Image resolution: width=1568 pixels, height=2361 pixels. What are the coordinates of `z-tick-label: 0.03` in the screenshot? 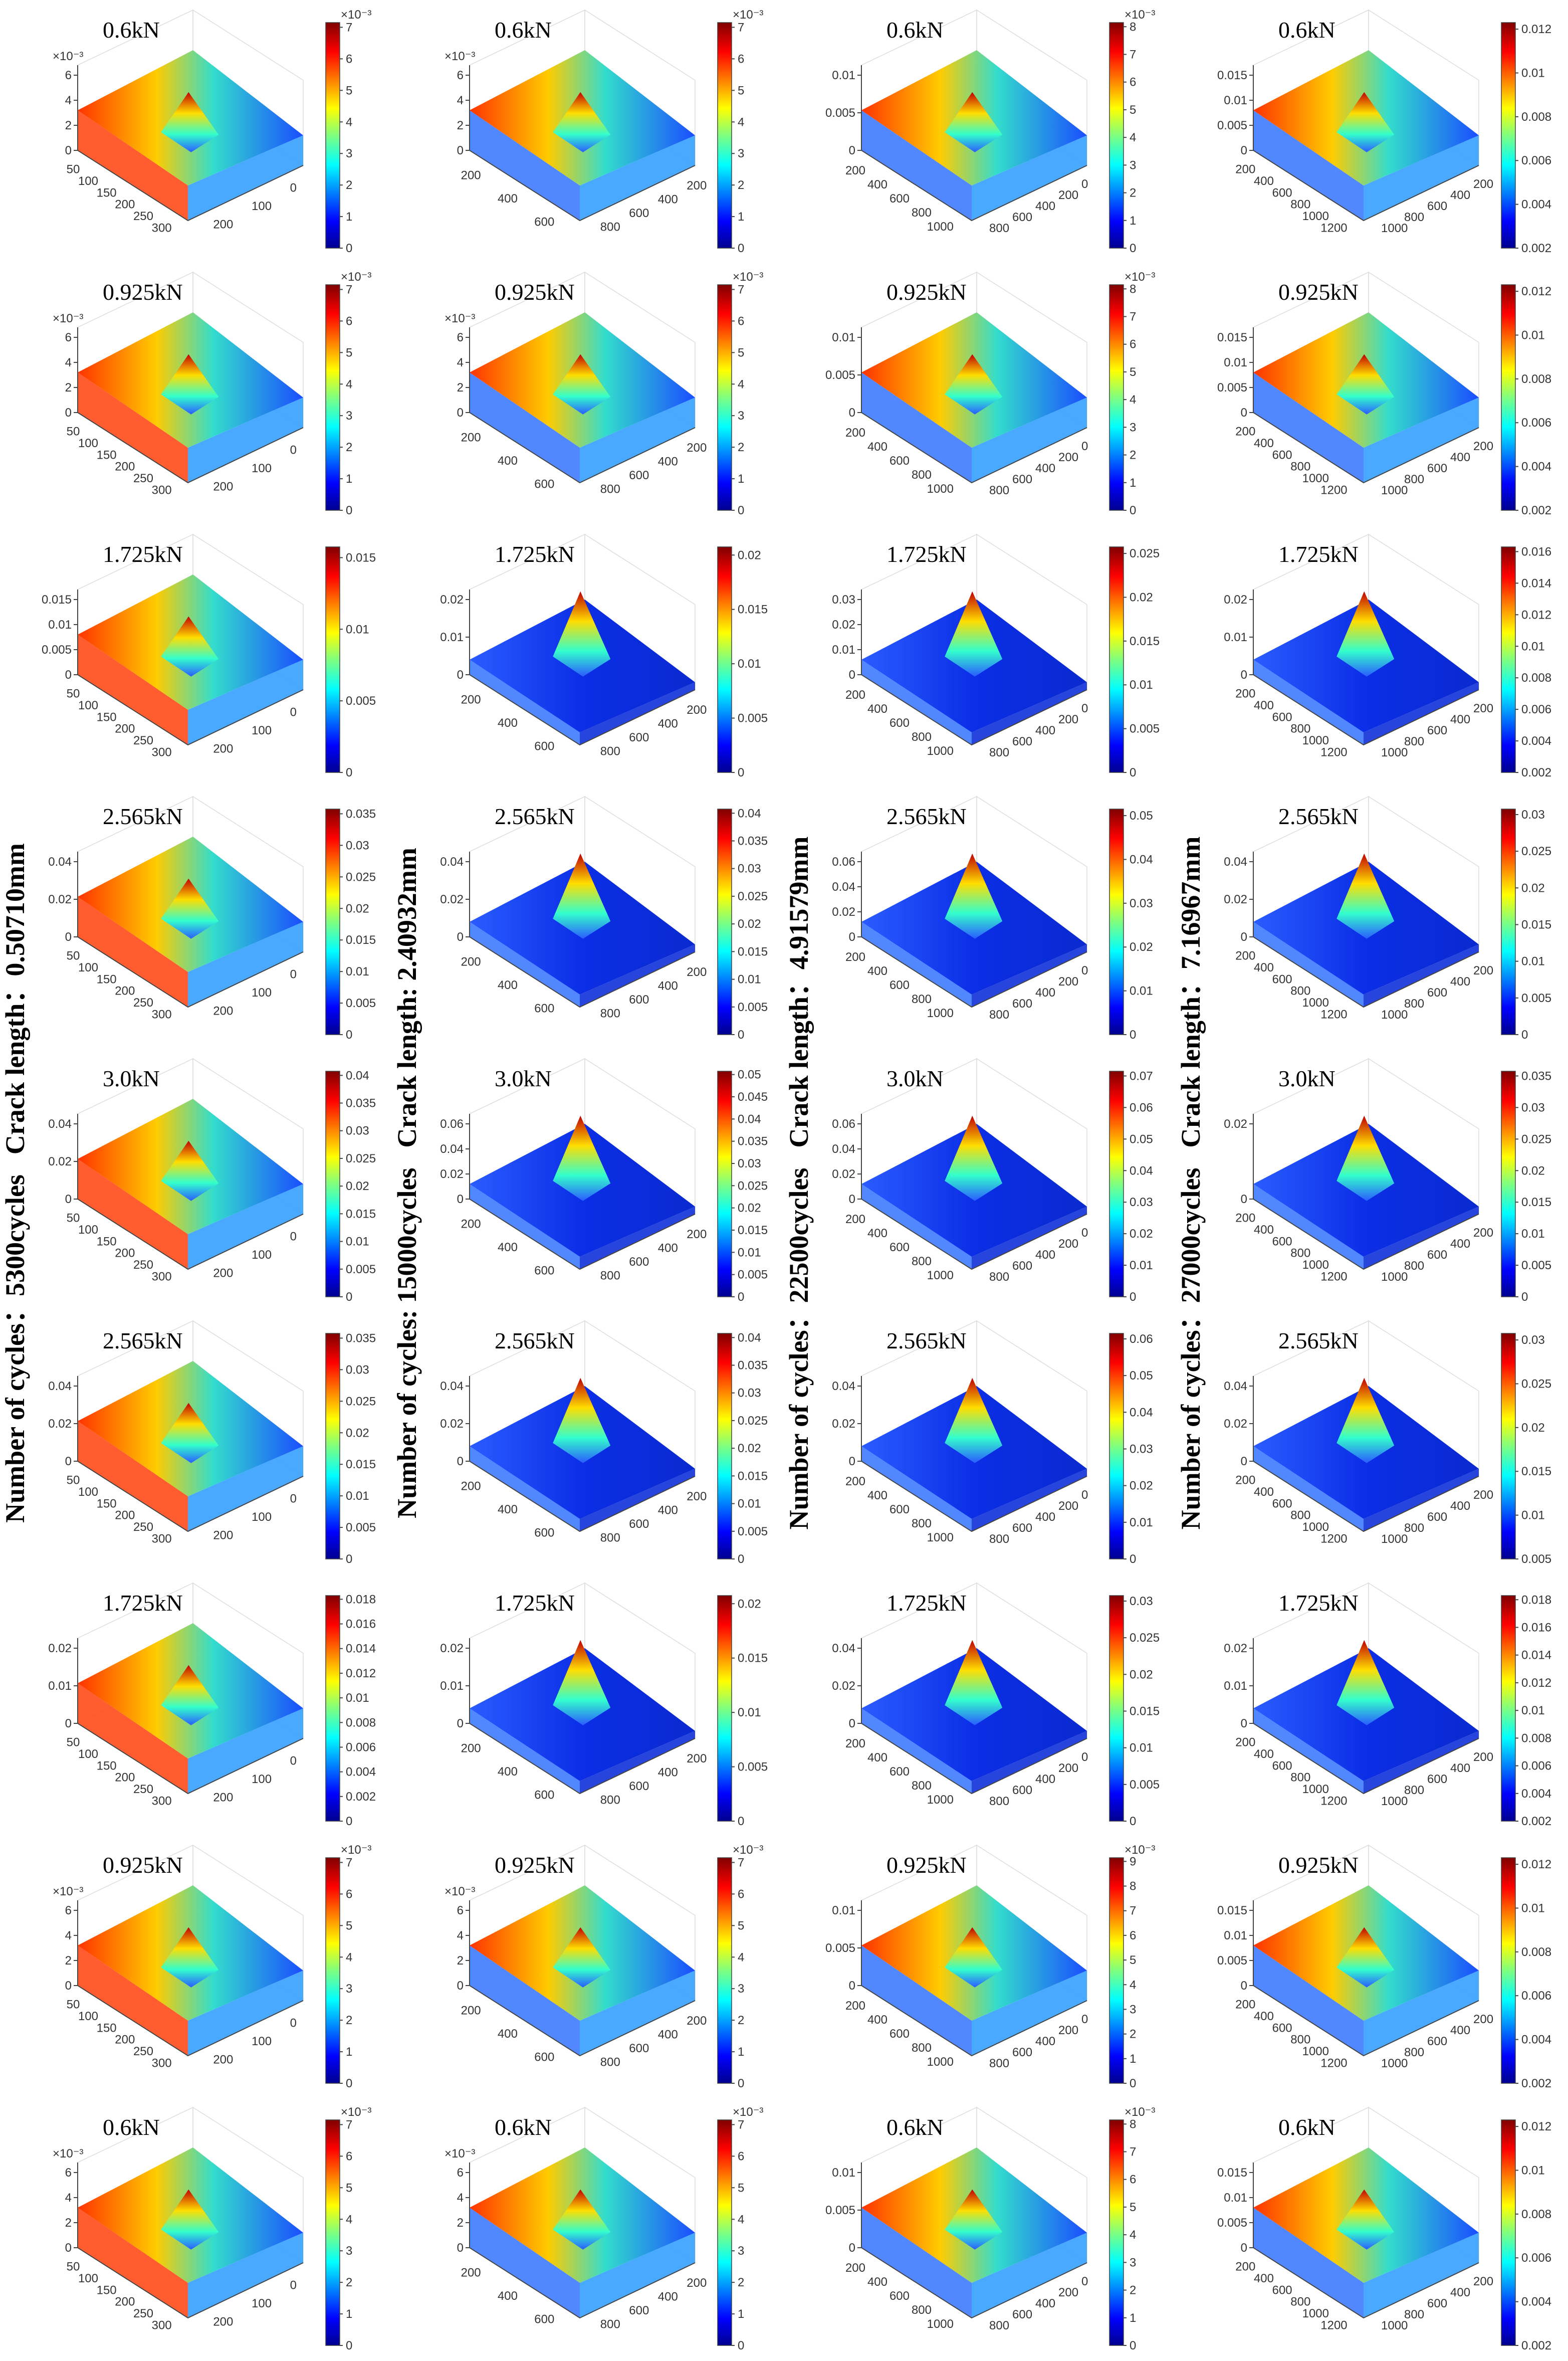 It's located at (843, 600).